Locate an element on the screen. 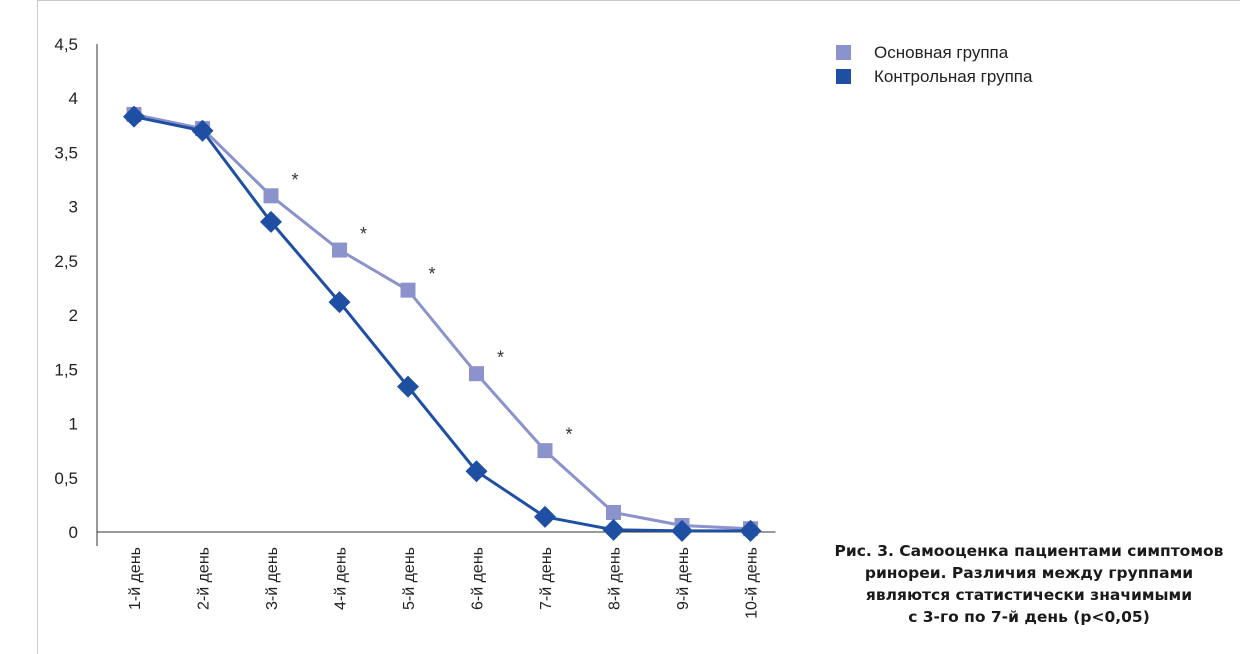  y-tick-label: 0 is located at coordinates (73, 532).